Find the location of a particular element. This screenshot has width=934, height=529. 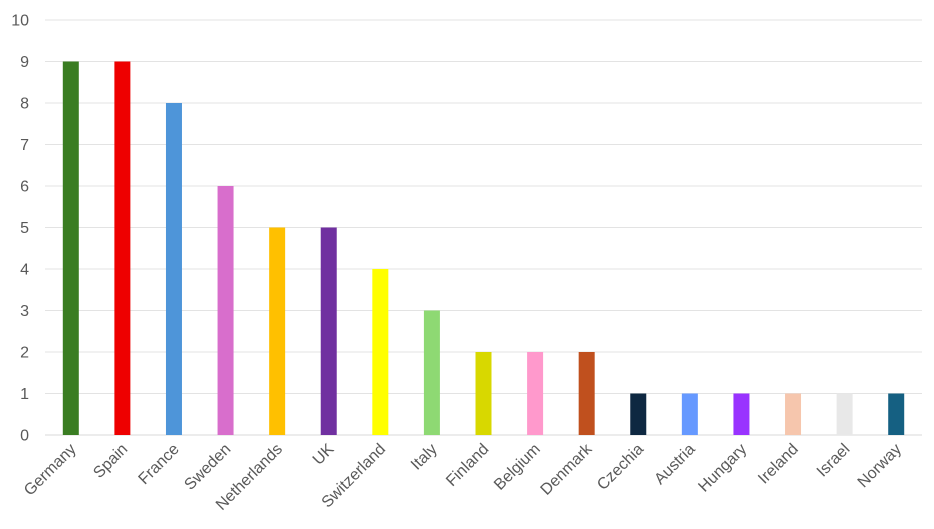

bar-italy is located at coordinates (431, 372).